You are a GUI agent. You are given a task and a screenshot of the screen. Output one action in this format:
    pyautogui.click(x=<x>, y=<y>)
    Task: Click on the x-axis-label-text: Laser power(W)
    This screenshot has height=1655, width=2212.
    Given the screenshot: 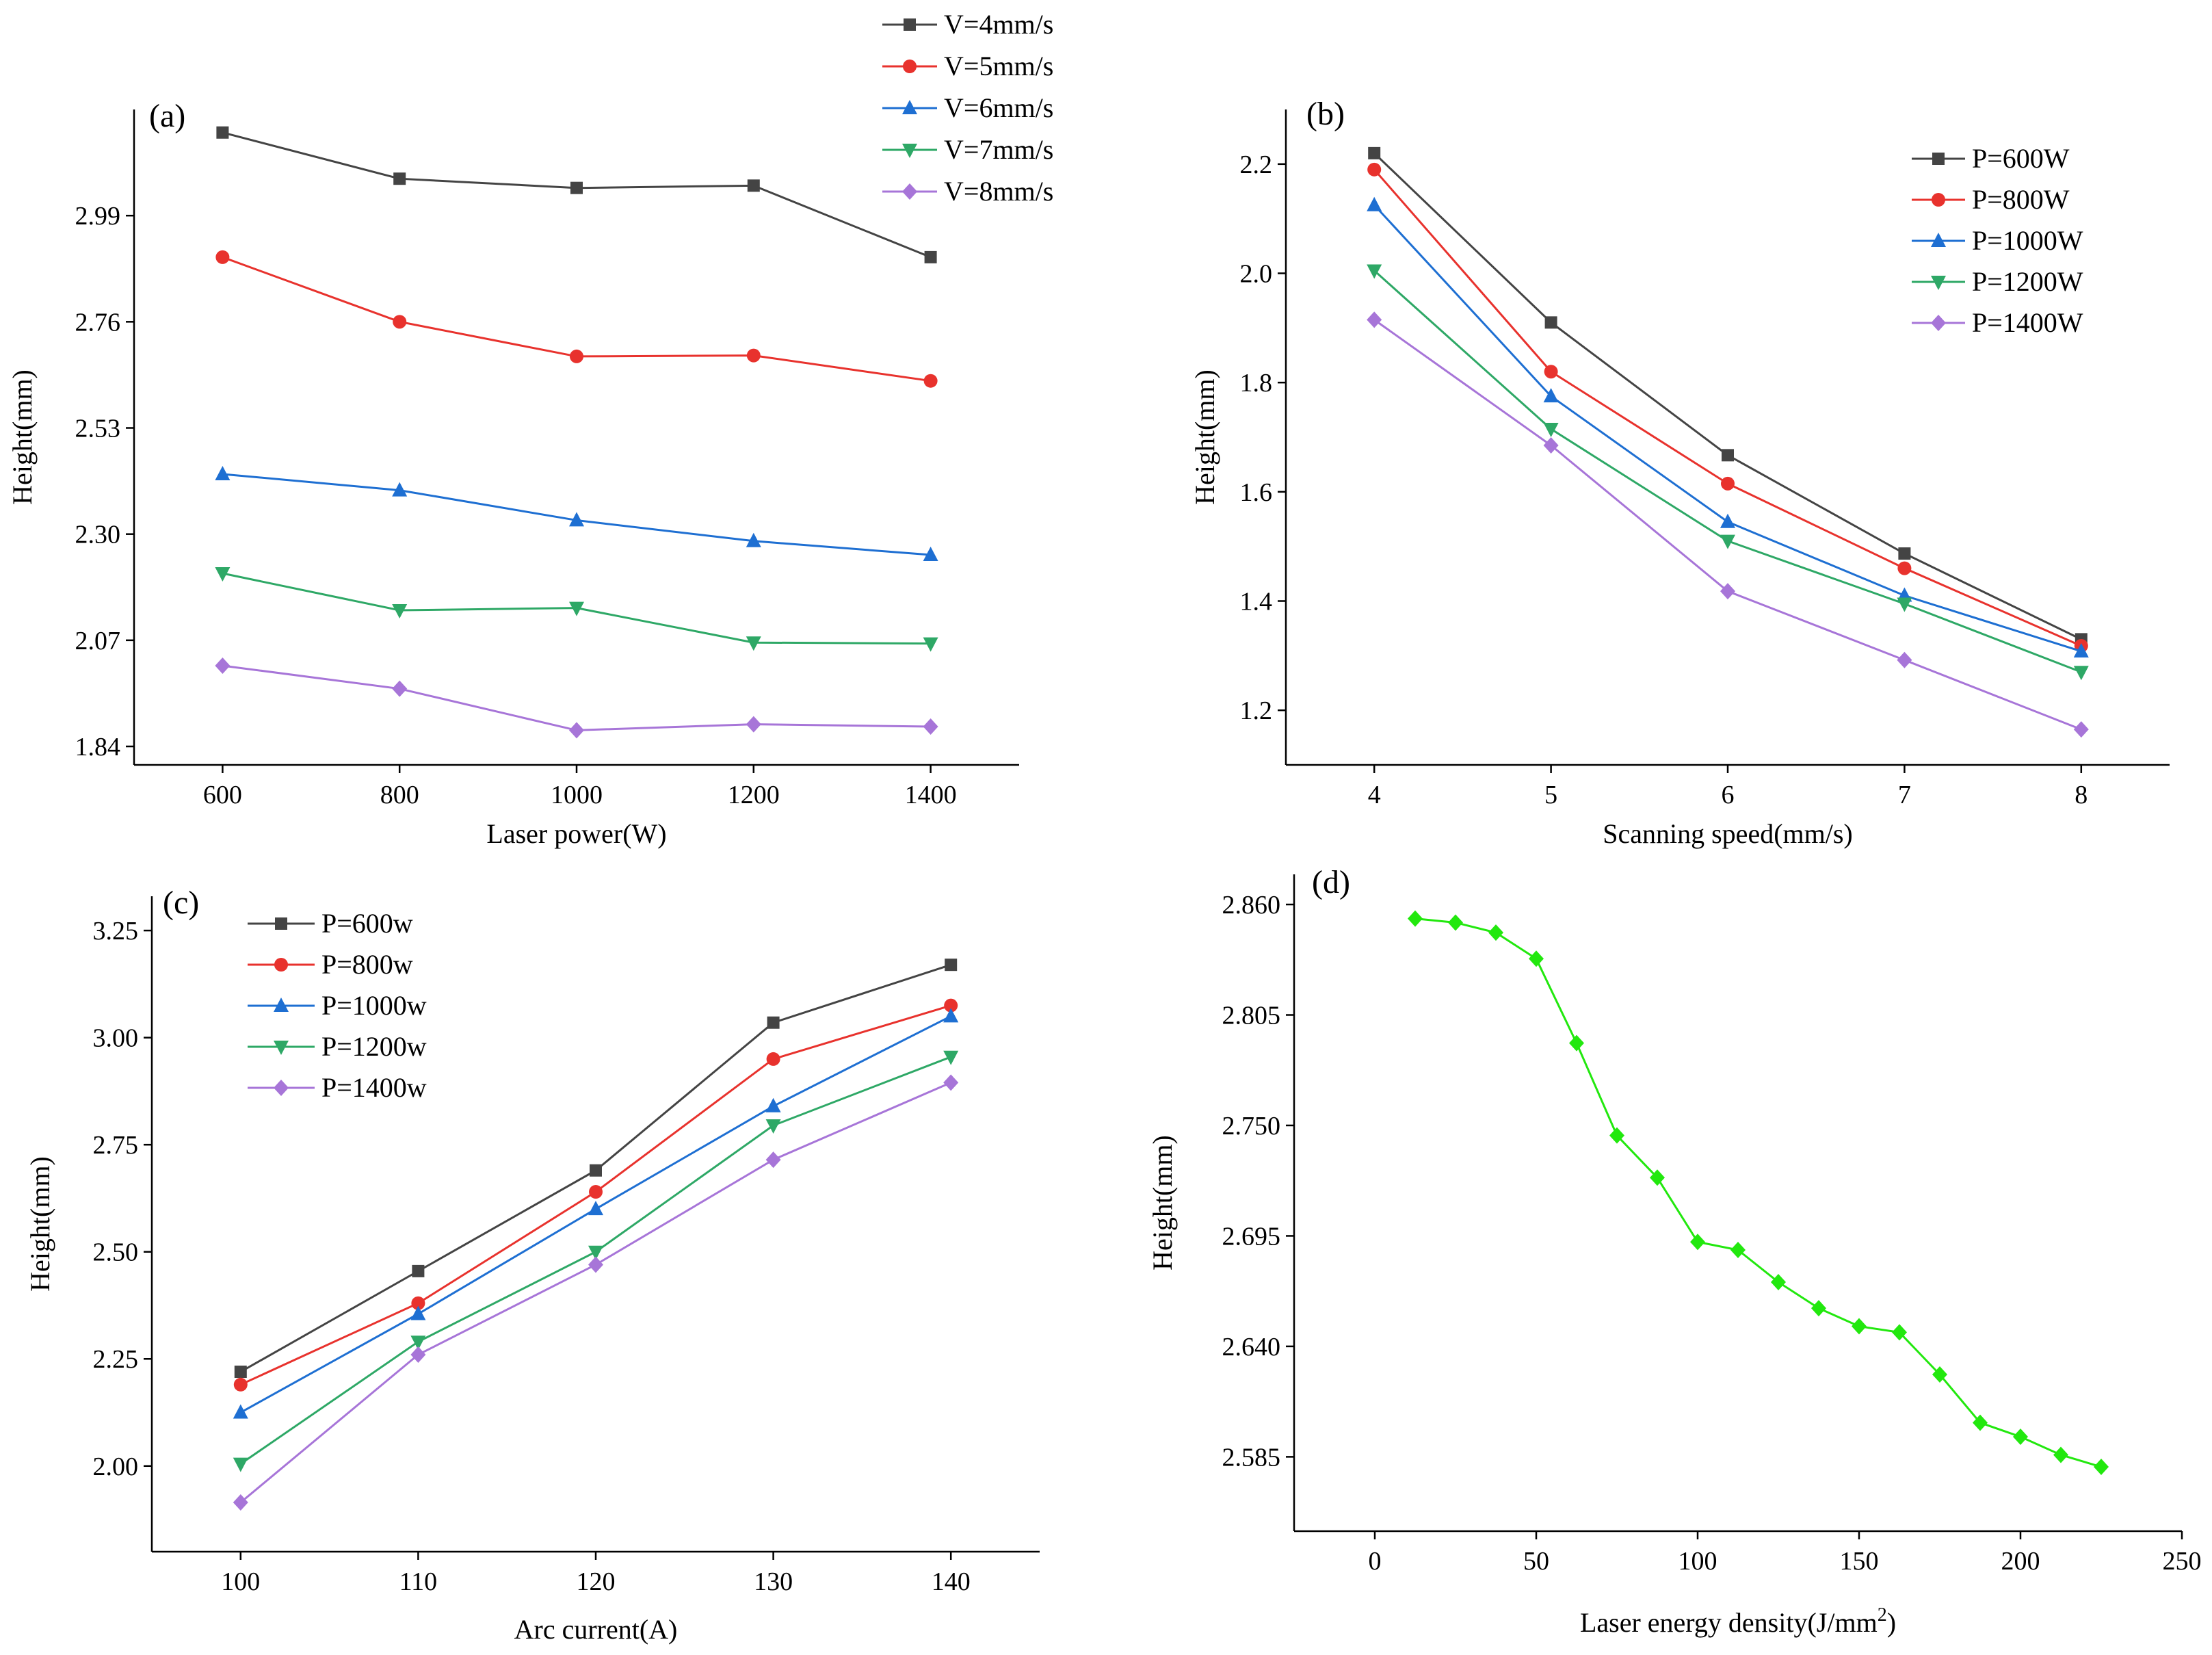 What is the action you would take?
    pyautogui.click(x=576, y=833)
    